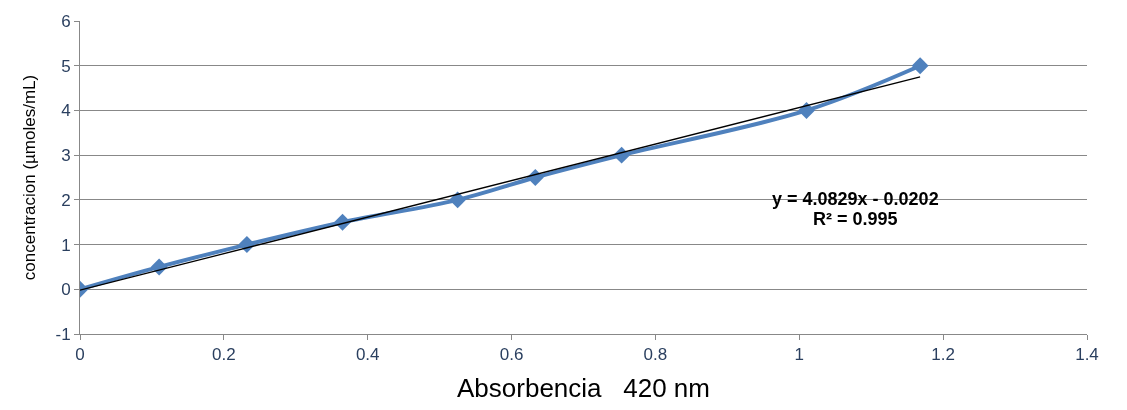 The image size is (1127, 410). I want to click on y-axis-title: concentracion (µmoles/mL), so click(30, 177).